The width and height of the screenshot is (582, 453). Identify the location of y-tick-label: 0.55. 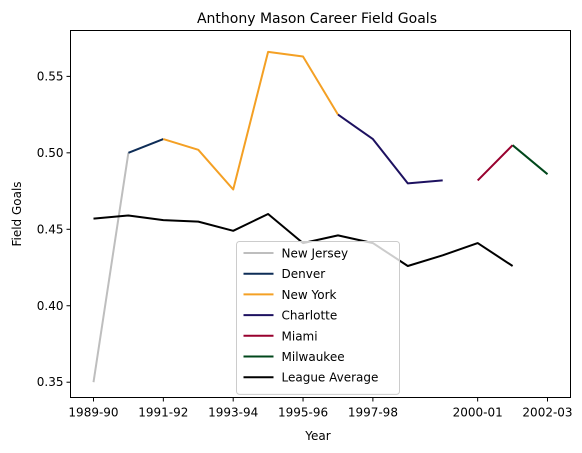
(50, 76).